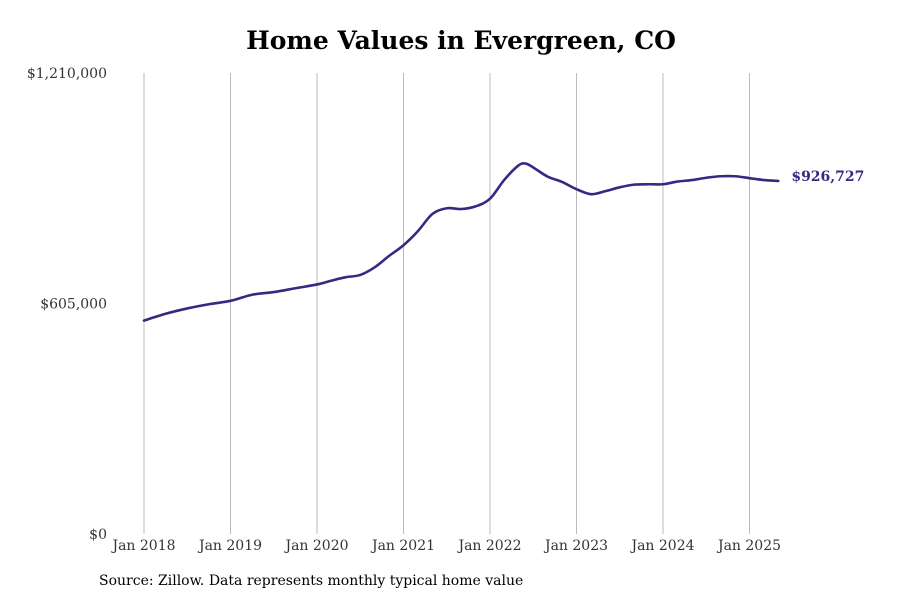  I want to click on y-axis-tick-labels: $0 $605,000 $1,210,000, so click(67, 304).